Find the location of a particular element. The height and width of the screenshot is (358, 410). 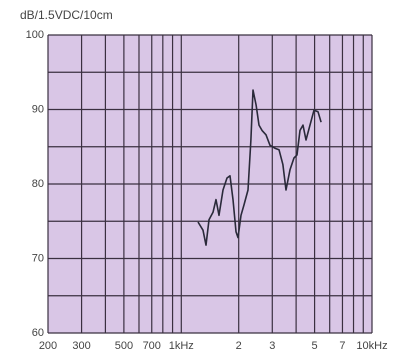

x-tick-label: 300 is located at coordinates (81, 346).